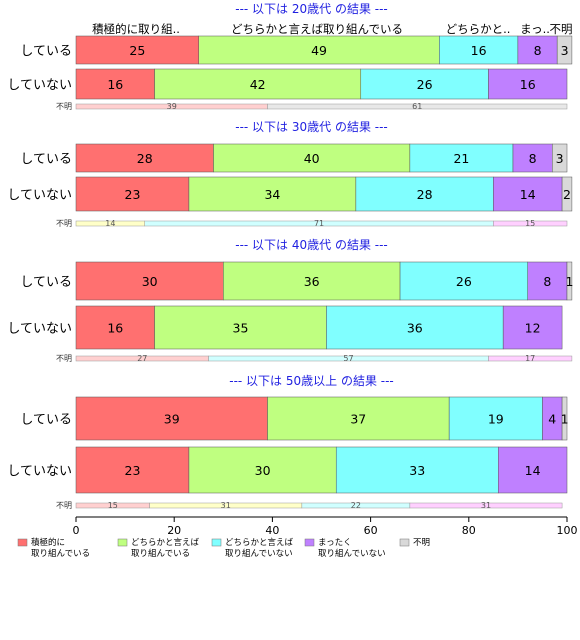 The height and width of the screenshot is (640, 580). Describe the element at coordinates (552, 419) in the screenshot. I see `bar-value-label: 4` at that location.